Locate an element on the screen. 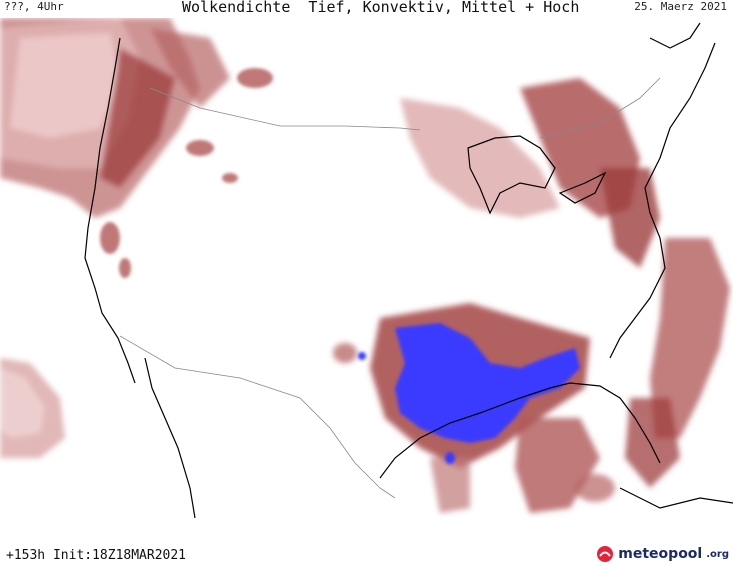  cloud-region-west-coast is located at coordinates (186, 173).